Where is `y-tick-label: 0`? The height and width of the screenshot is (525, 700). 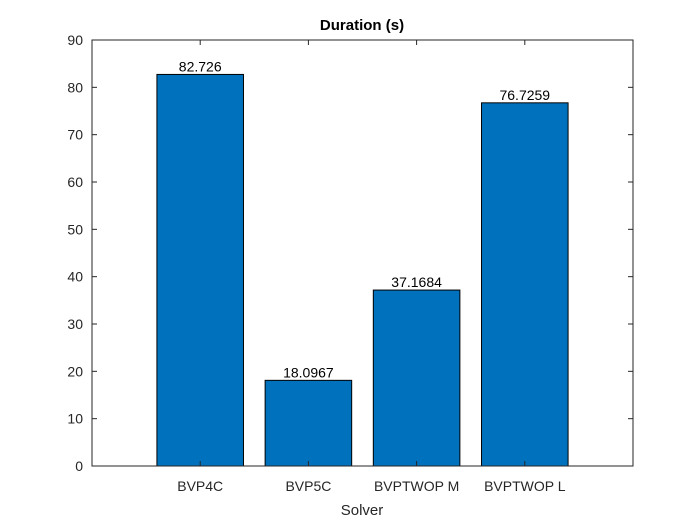
y-tick-label: 0 is located at coordinates (79, 466).